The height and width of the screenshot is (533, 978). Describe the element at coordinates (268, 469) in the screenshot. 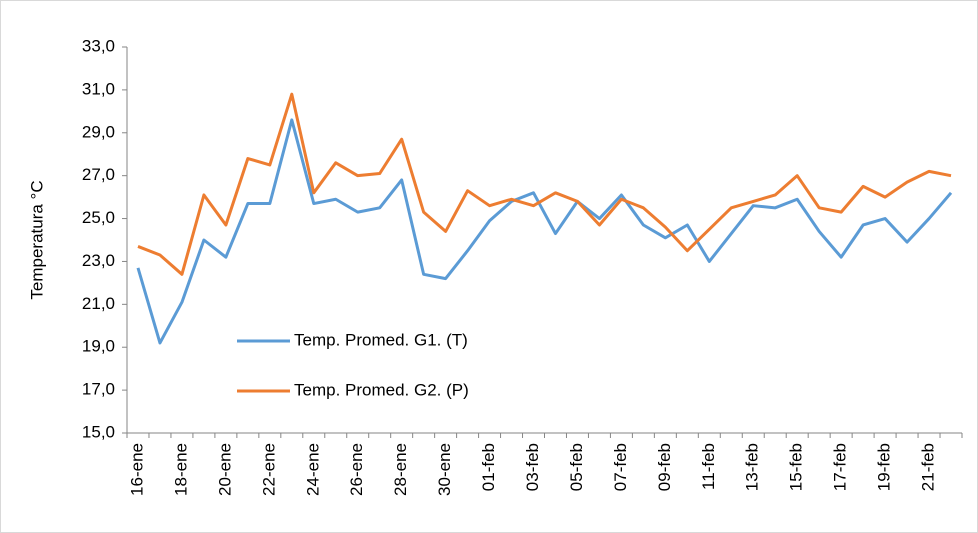

I see `x-tick-label: 22-ene` at that location.